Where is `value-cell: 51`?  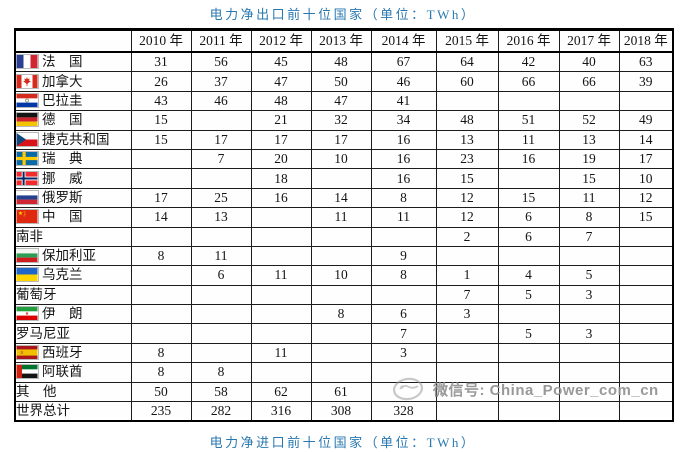 value-cell: 51 is located at coordinates (528, 120).